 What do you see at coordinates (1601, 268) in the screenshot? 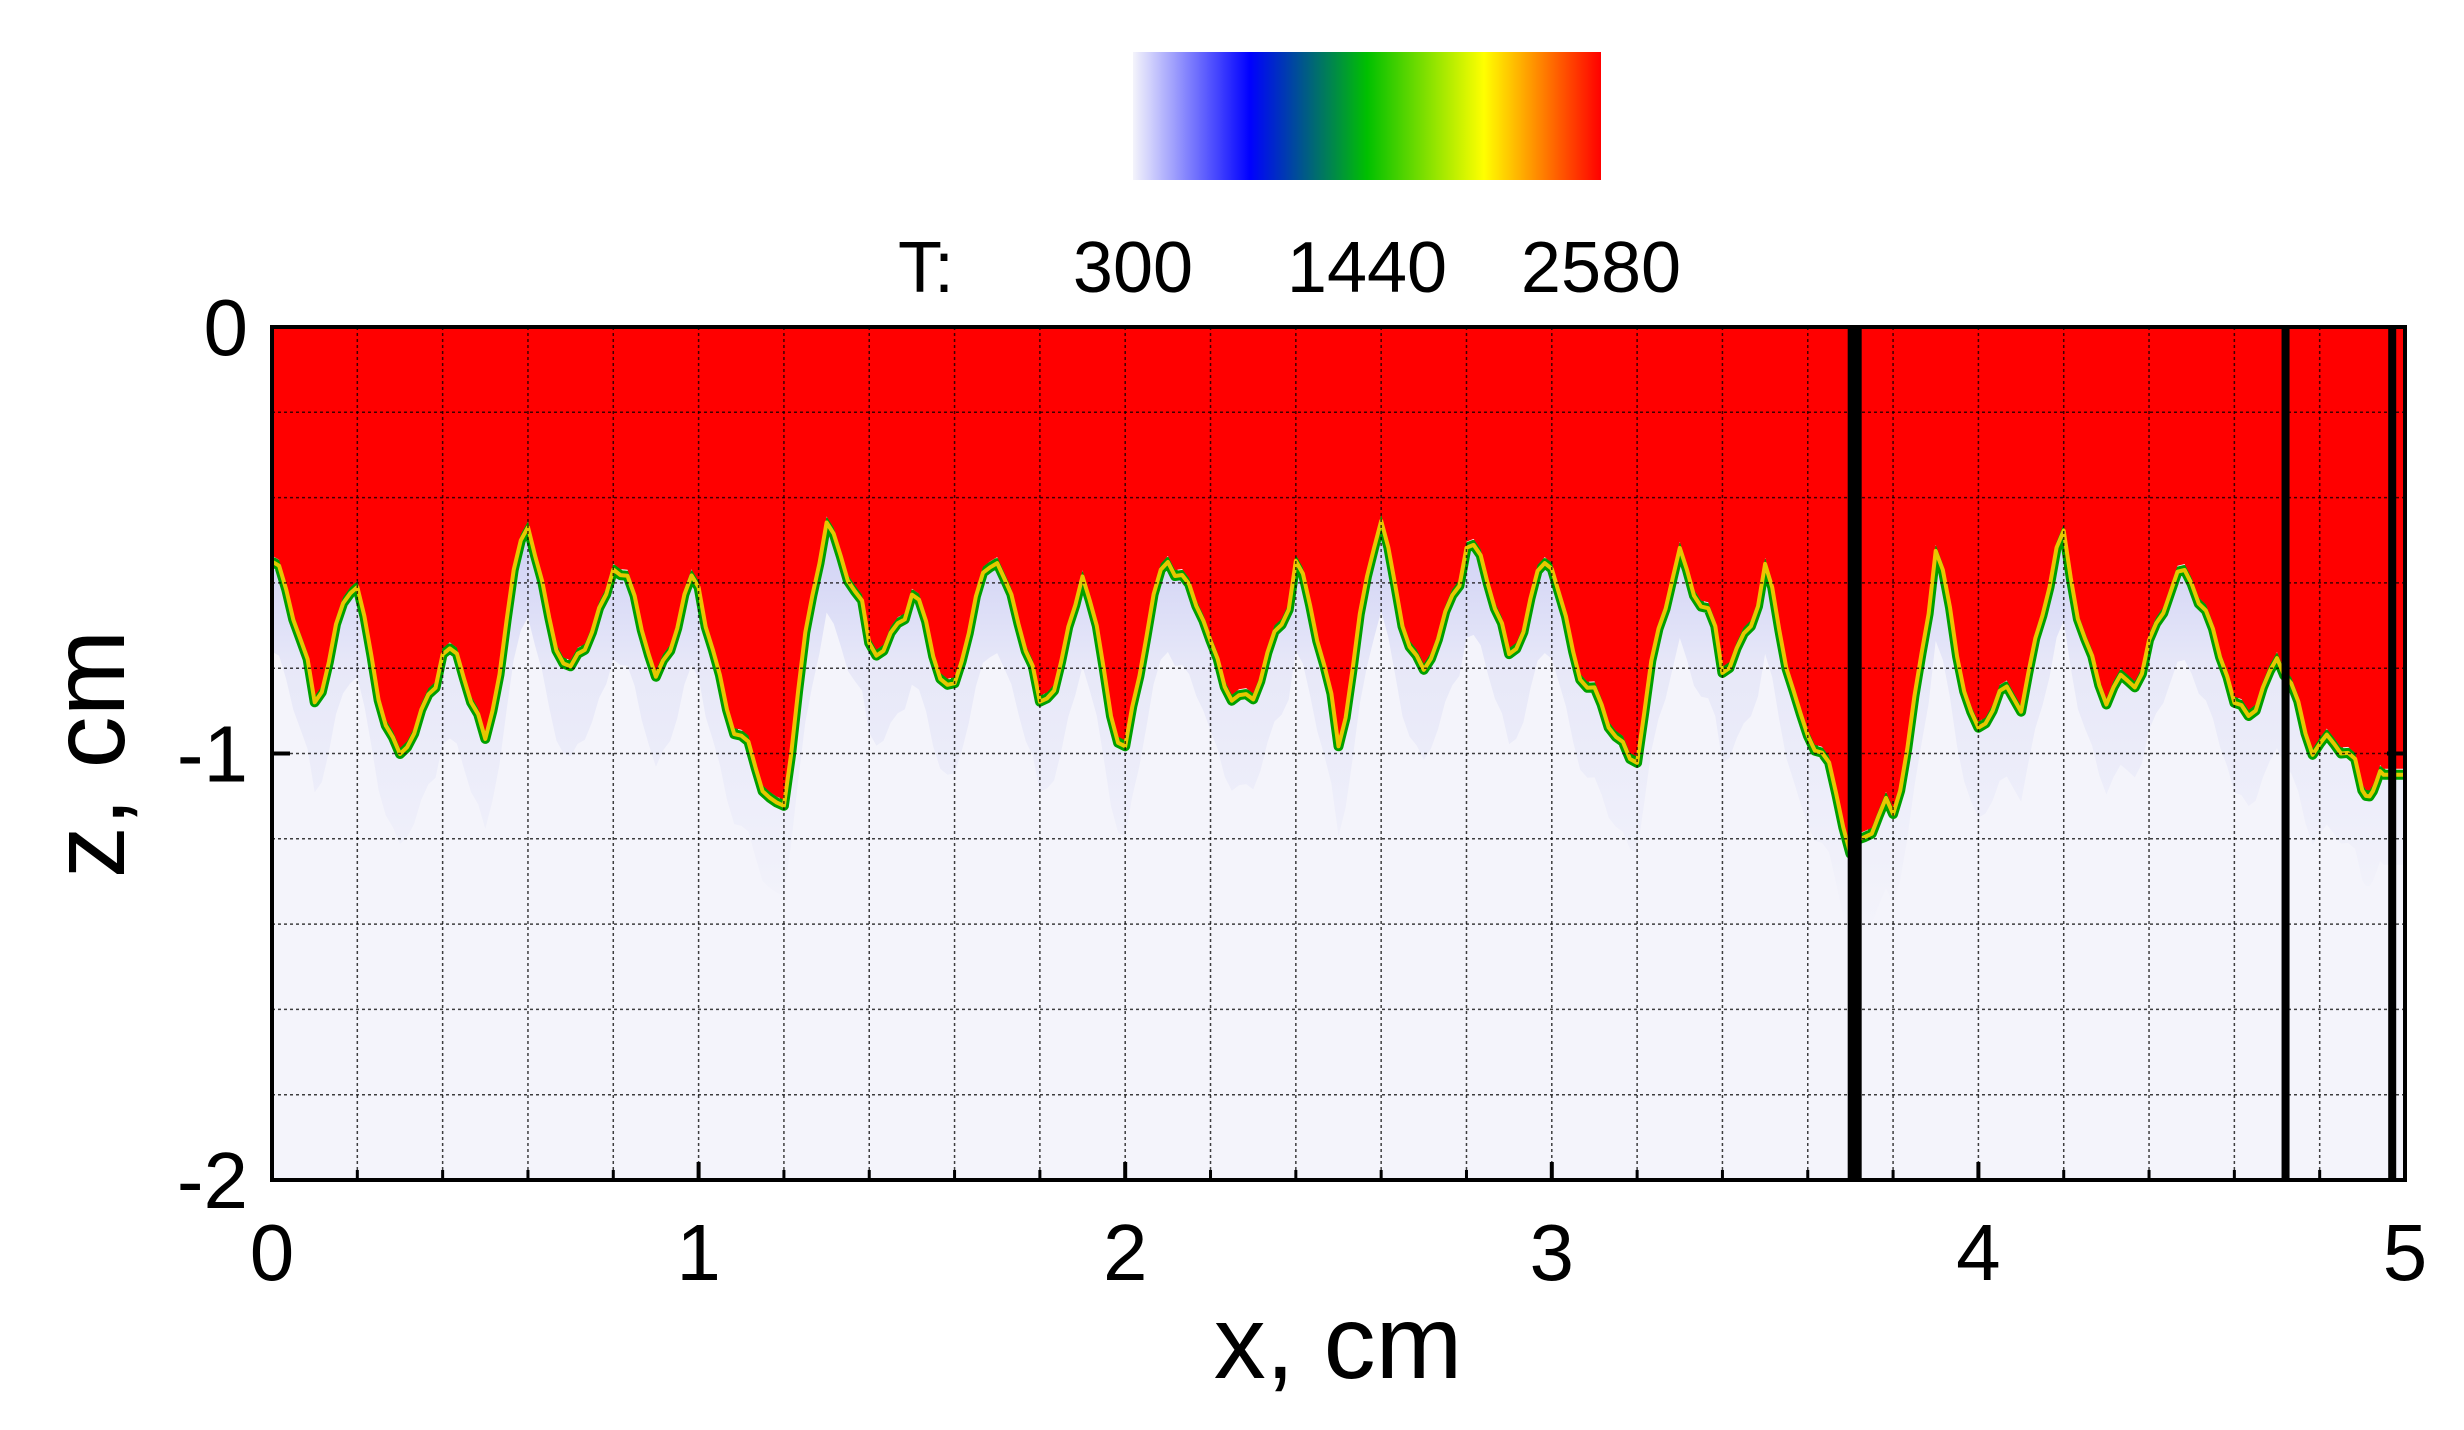
I see `colorbar-tick-label: 2580` at bounding box center [1601, 268].